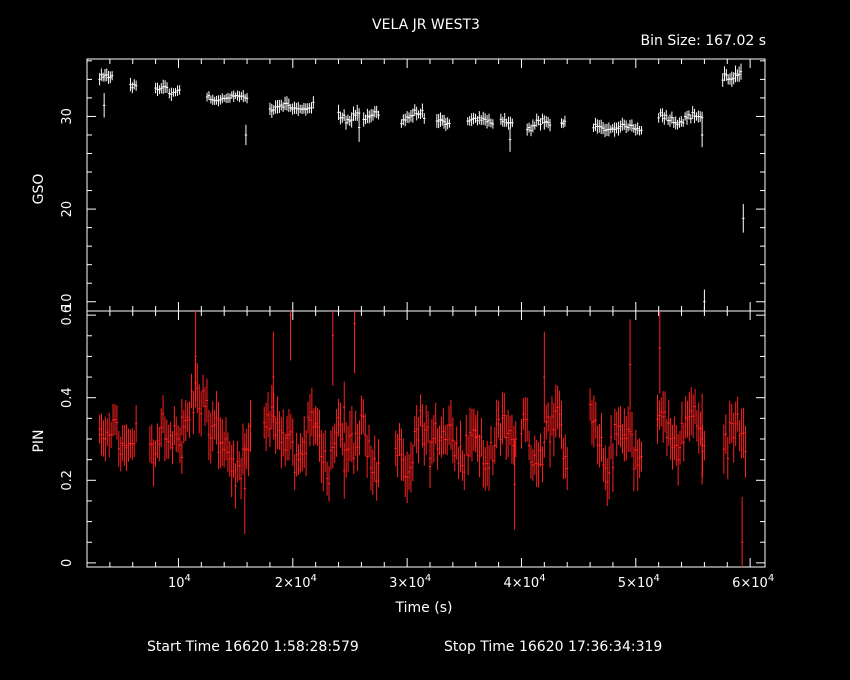  I want to click on gso-y-tick-label: 10, so click(67, 301).